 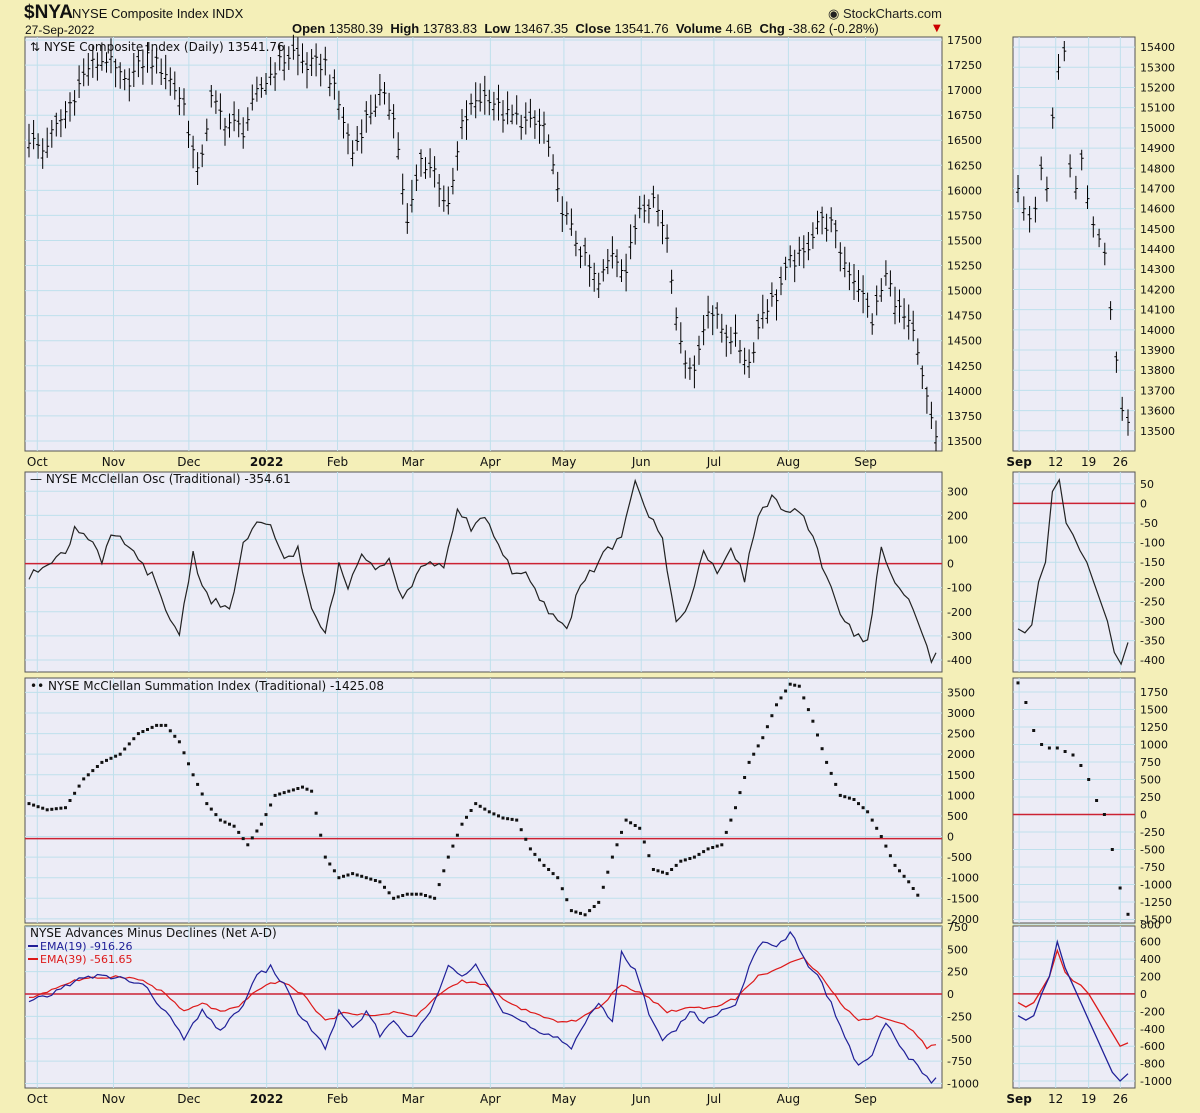 What do you see at coordinates (957, 972) in the screenshot?
I see `y-tick-label-advance_decline-5: 250` at bounding box center [957, 972].